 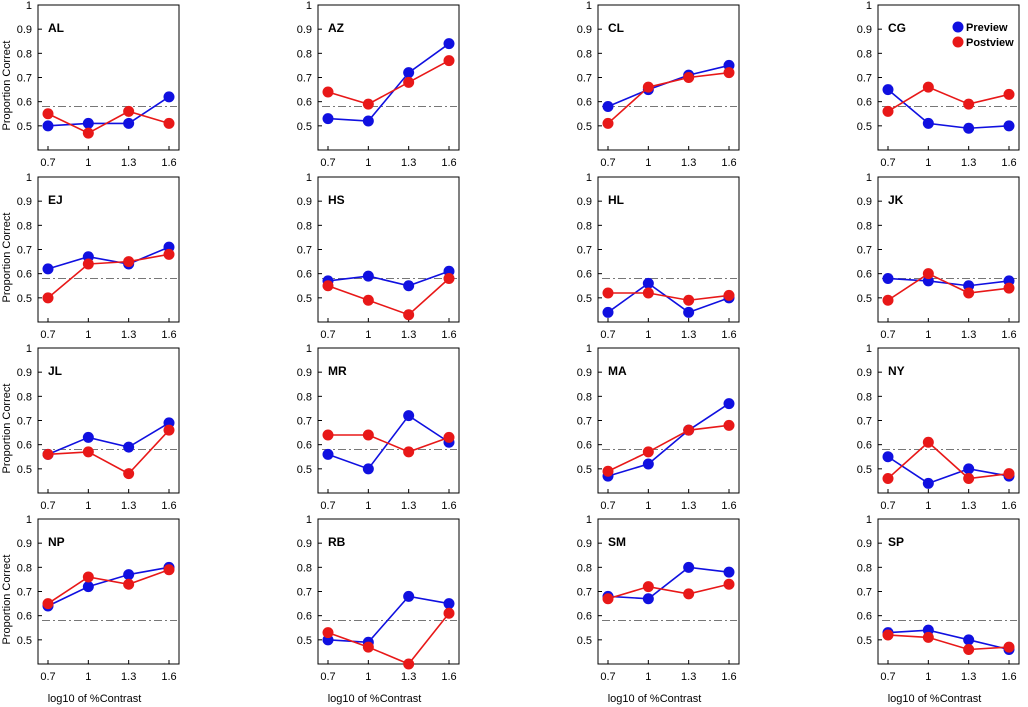 What do you see at coordinates (617, 542) in the screenshot?
I see `panel-label: SM` at bounding box center [617, 542].